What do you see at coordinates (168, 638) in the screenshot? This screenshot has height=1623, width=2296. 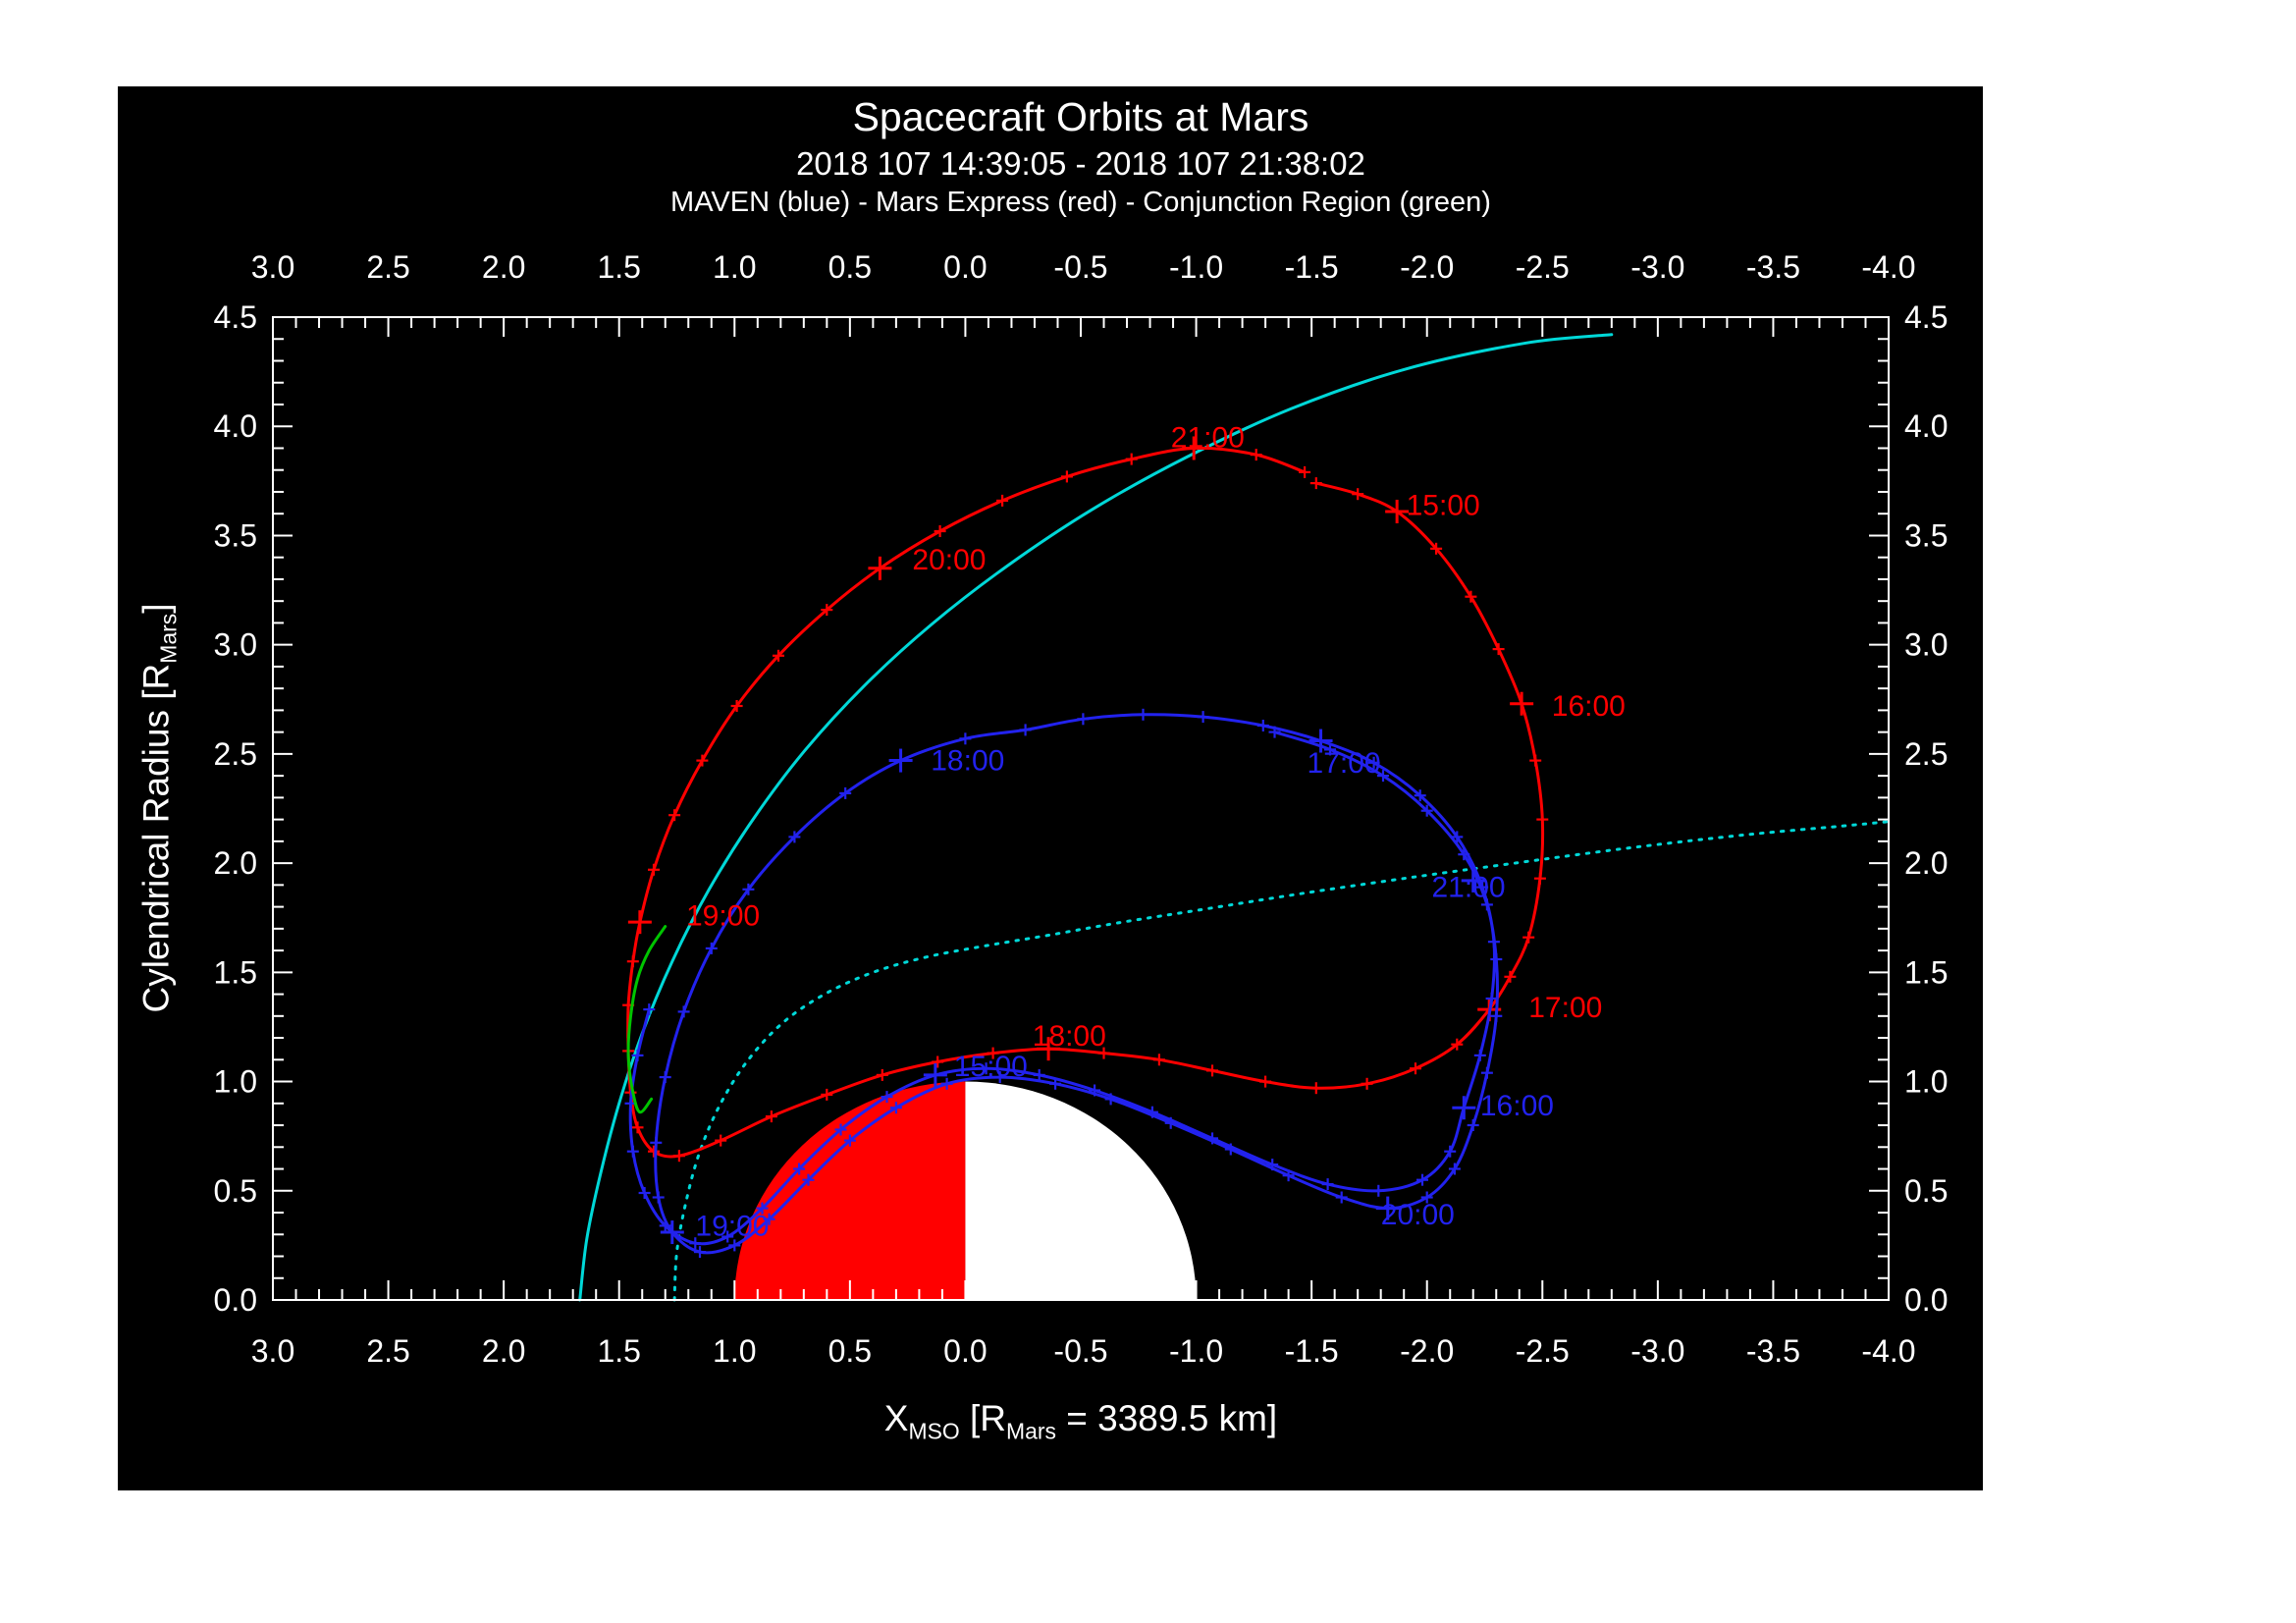 I see `y-title-sub-mars: Mars` at bounding box center [168, 638].